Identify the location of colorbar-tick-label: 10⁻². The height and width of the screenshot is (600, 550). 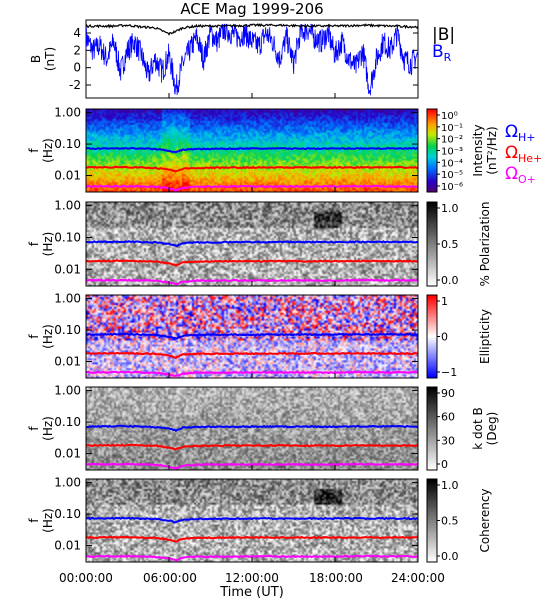
(452, 140).